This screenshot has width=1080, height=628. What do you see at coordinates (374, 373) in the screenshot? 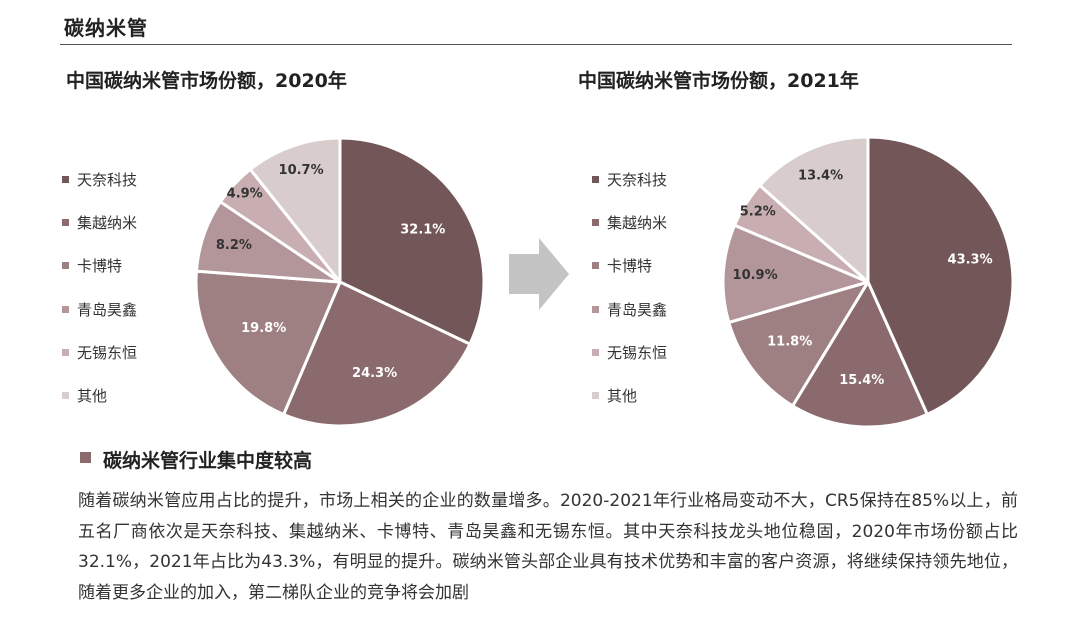
I see `data-label: 24.3%` at bounding box center [374, 373].